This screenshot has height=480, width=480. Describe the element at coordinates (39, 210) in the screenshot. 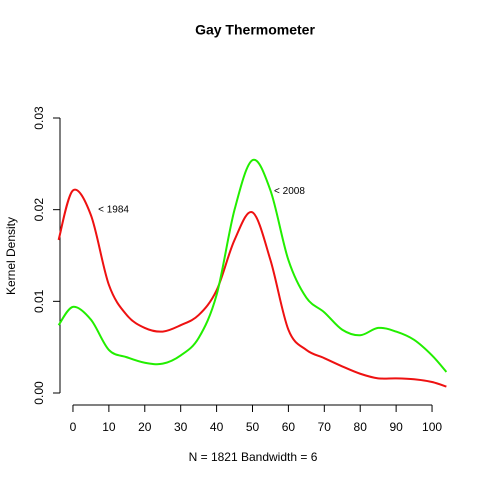

I see `y-tick-label: 0.02` at that location.